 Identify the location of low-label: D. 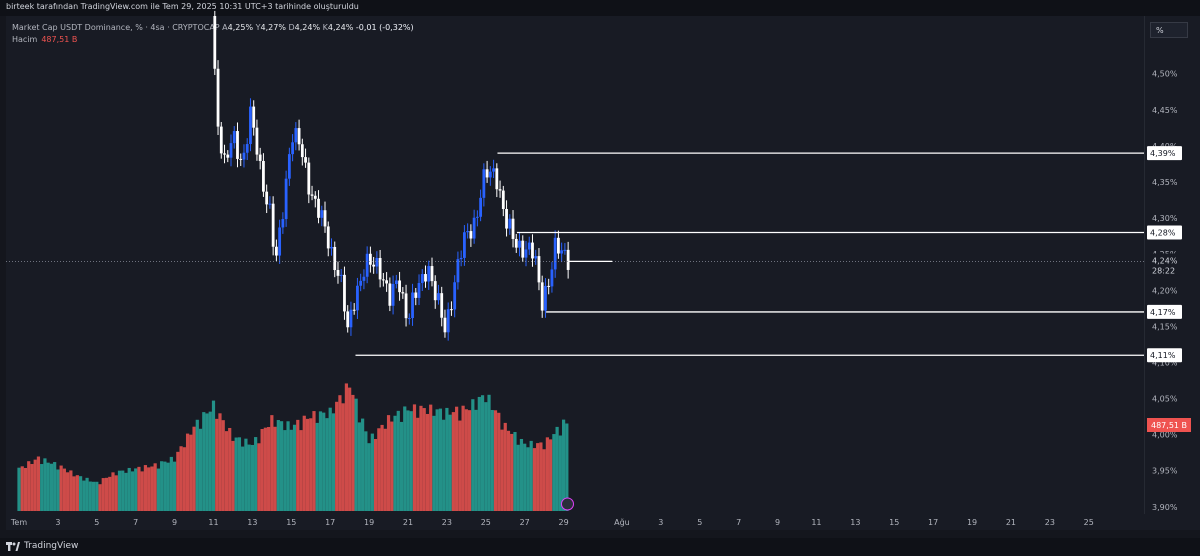
(291, 27).